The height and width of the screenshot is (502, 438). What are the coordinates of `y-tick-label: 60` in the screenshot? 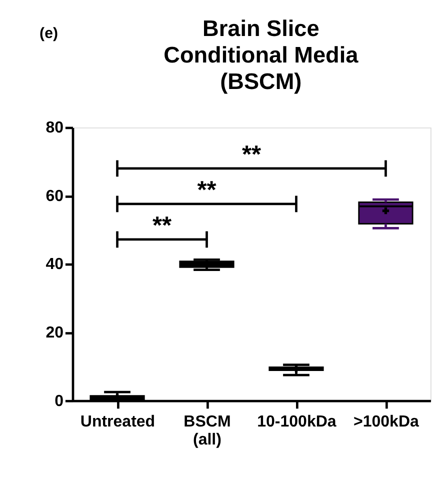 It's located at (55, 196).